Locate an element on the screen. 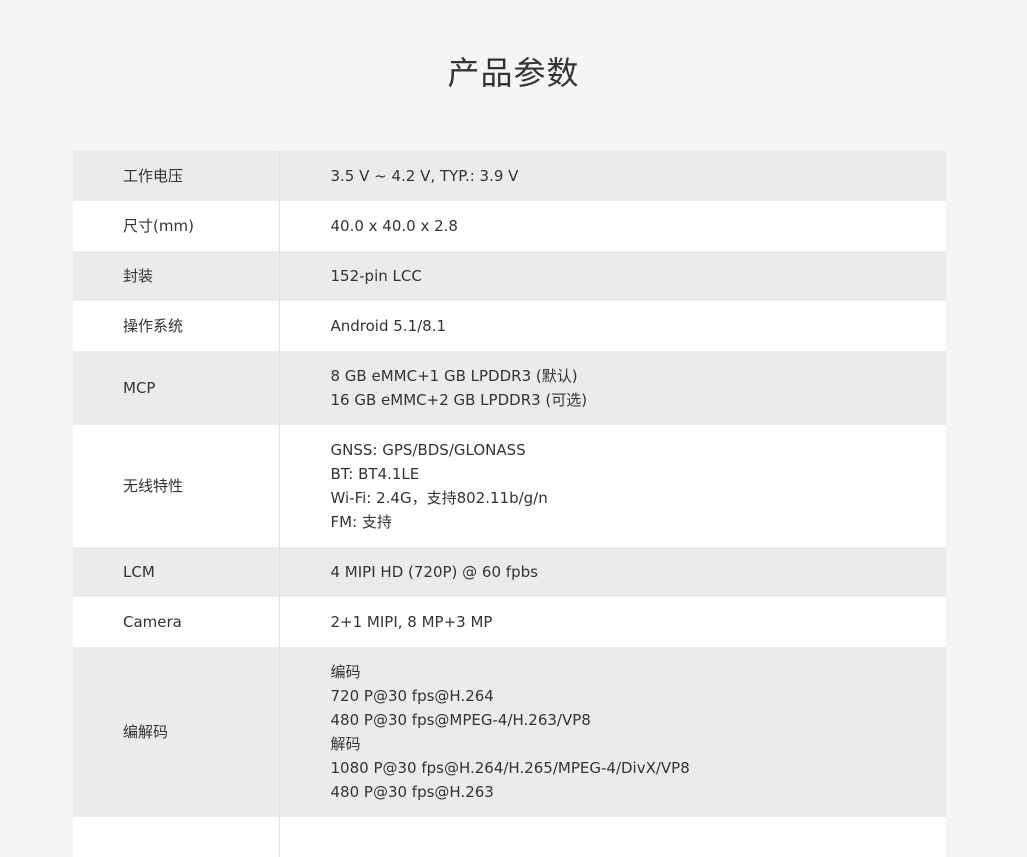  spec-value-line: 2+1 MIPI, 8 MP+3 MP is located at coordinates (411, 622).